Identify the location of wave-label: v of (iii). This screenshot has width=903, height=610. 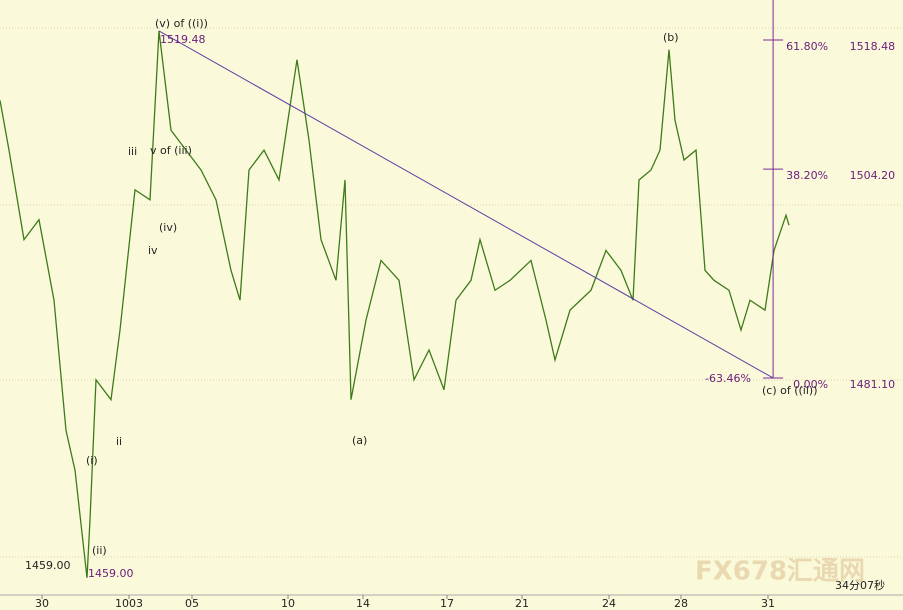
(171, 150).